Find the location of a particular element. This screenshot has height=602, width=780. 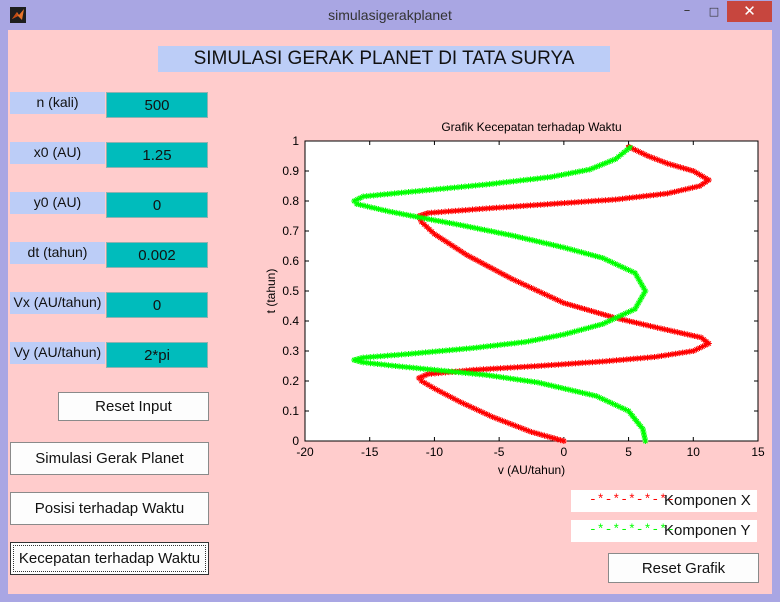

param-input-dt is located at coordinates (157, 255).